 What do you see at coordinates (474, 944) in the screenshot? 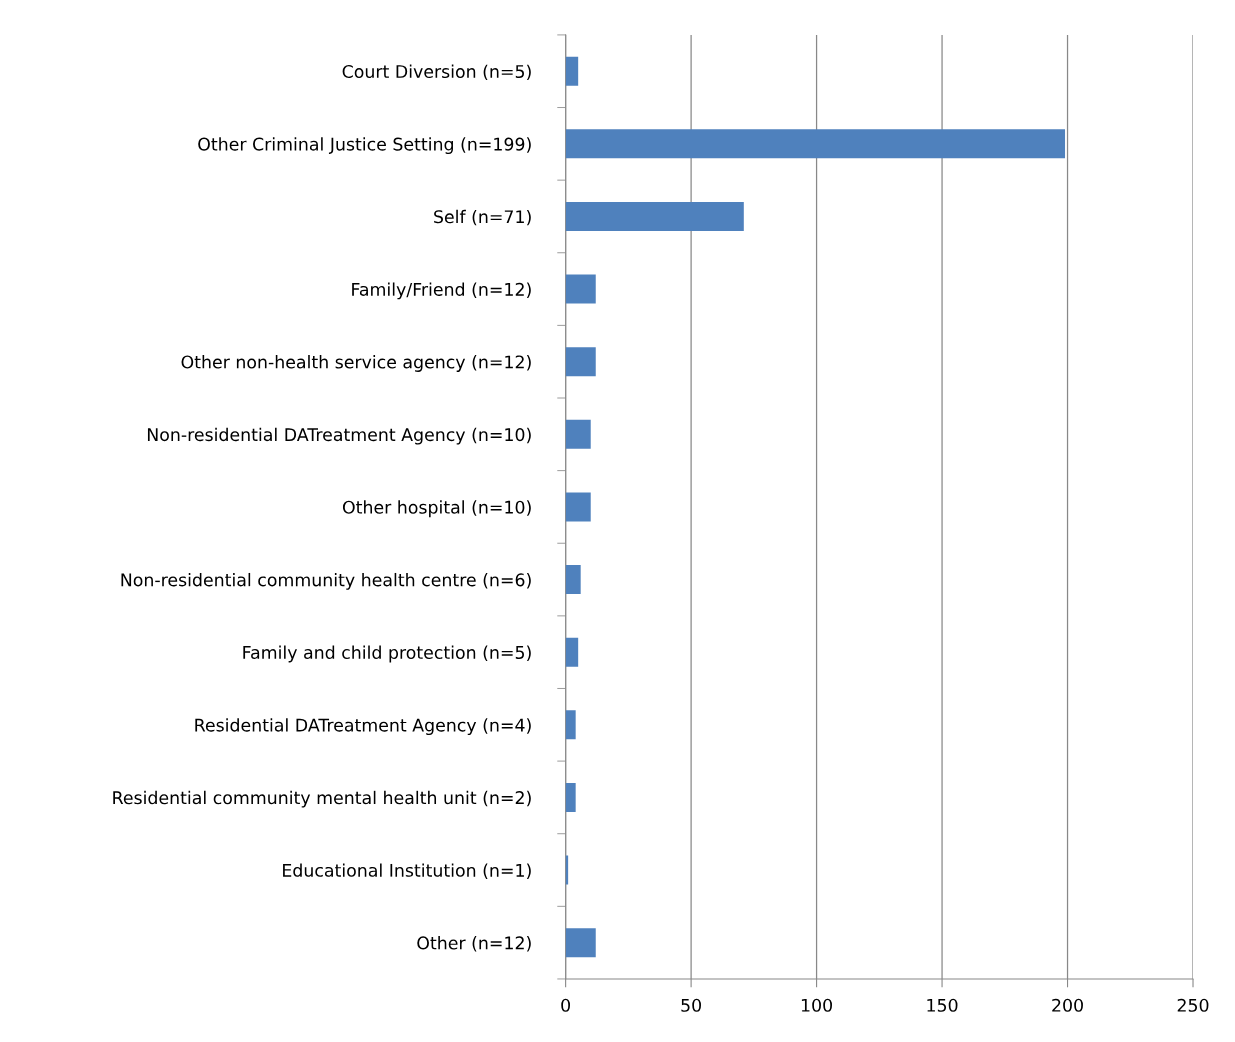
I see `y-tick-label: Other (n=12)` at bounding box center [474, 944].